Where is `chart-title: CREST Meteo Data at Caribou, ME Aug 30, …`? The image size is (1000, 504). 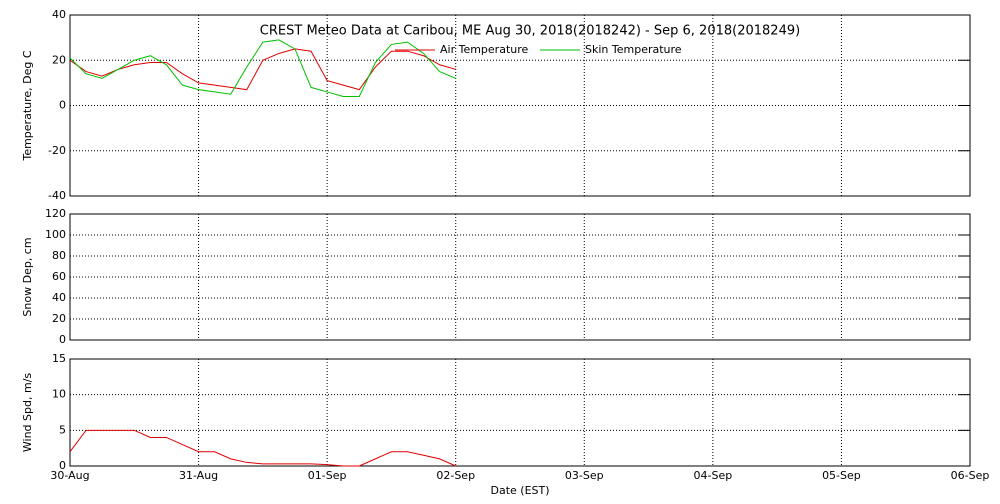 chart-title: CREST Meteo Data at Caribou, ME Aug 30, … is located at coordinates (530, 31).